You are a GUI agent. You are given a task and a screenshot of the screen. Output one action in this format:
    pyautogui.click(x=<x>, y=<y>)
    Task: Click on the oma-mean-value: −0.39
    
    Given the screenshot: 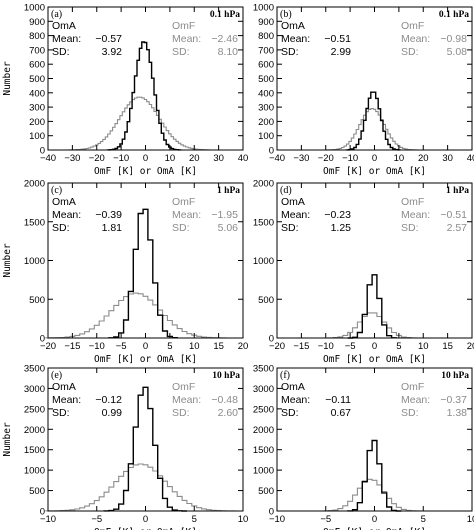 What is the action you would take?
    pyautogui.click(x=108, y=215)
    